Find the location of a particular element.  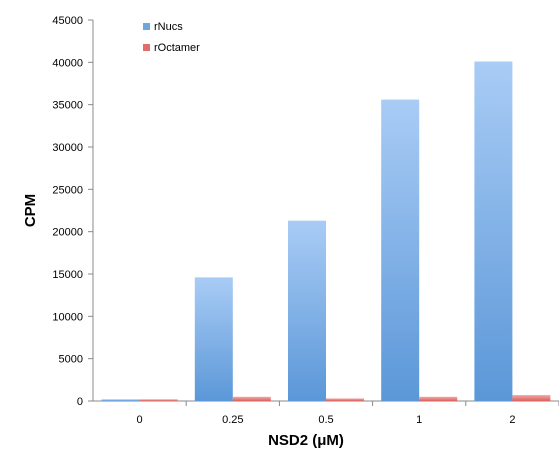

legend-swatch-rnucs is located at coordinates (146, 26).